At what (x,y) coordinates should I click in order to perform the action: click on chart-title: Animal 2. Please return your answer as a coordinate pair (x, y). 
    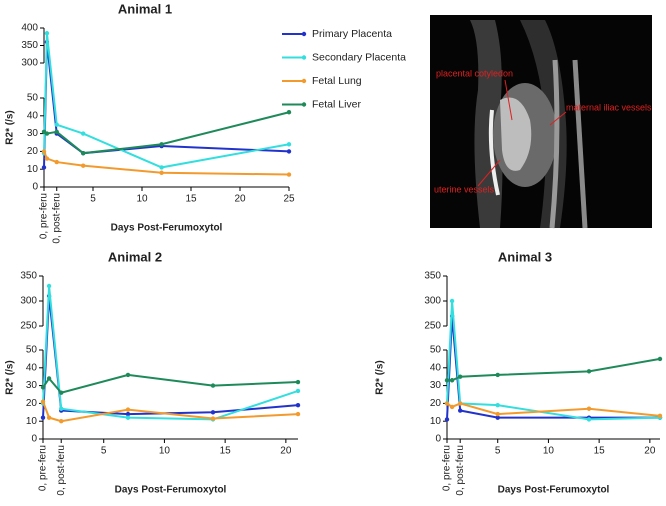
    Looking at the image, I should click on (135, 256).